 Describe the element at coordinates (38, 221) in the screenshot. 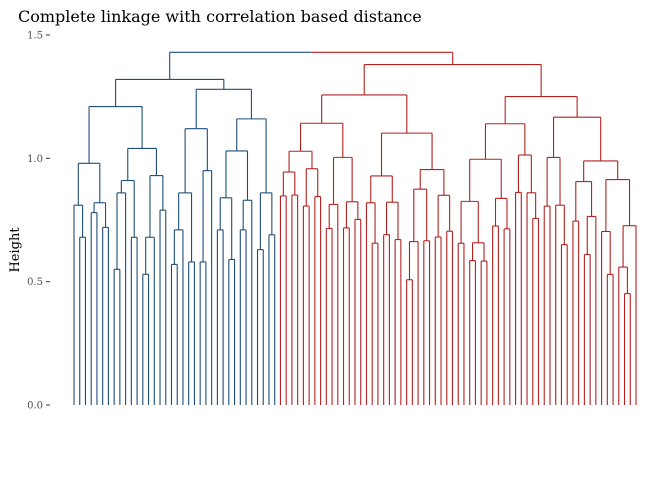

I see `y-axis: 0.0 0.5 1.0 1.5` at that location.